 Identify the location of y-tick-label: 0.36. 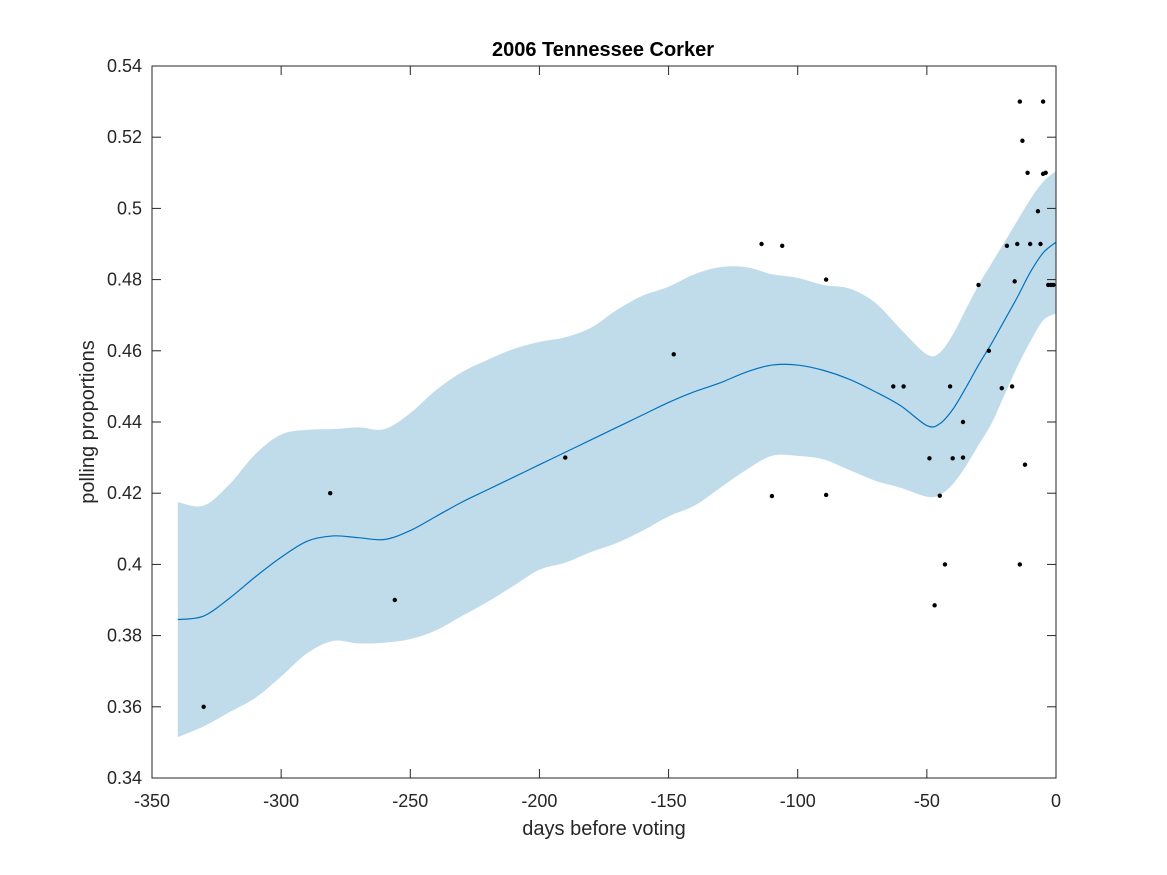
(124, 707).